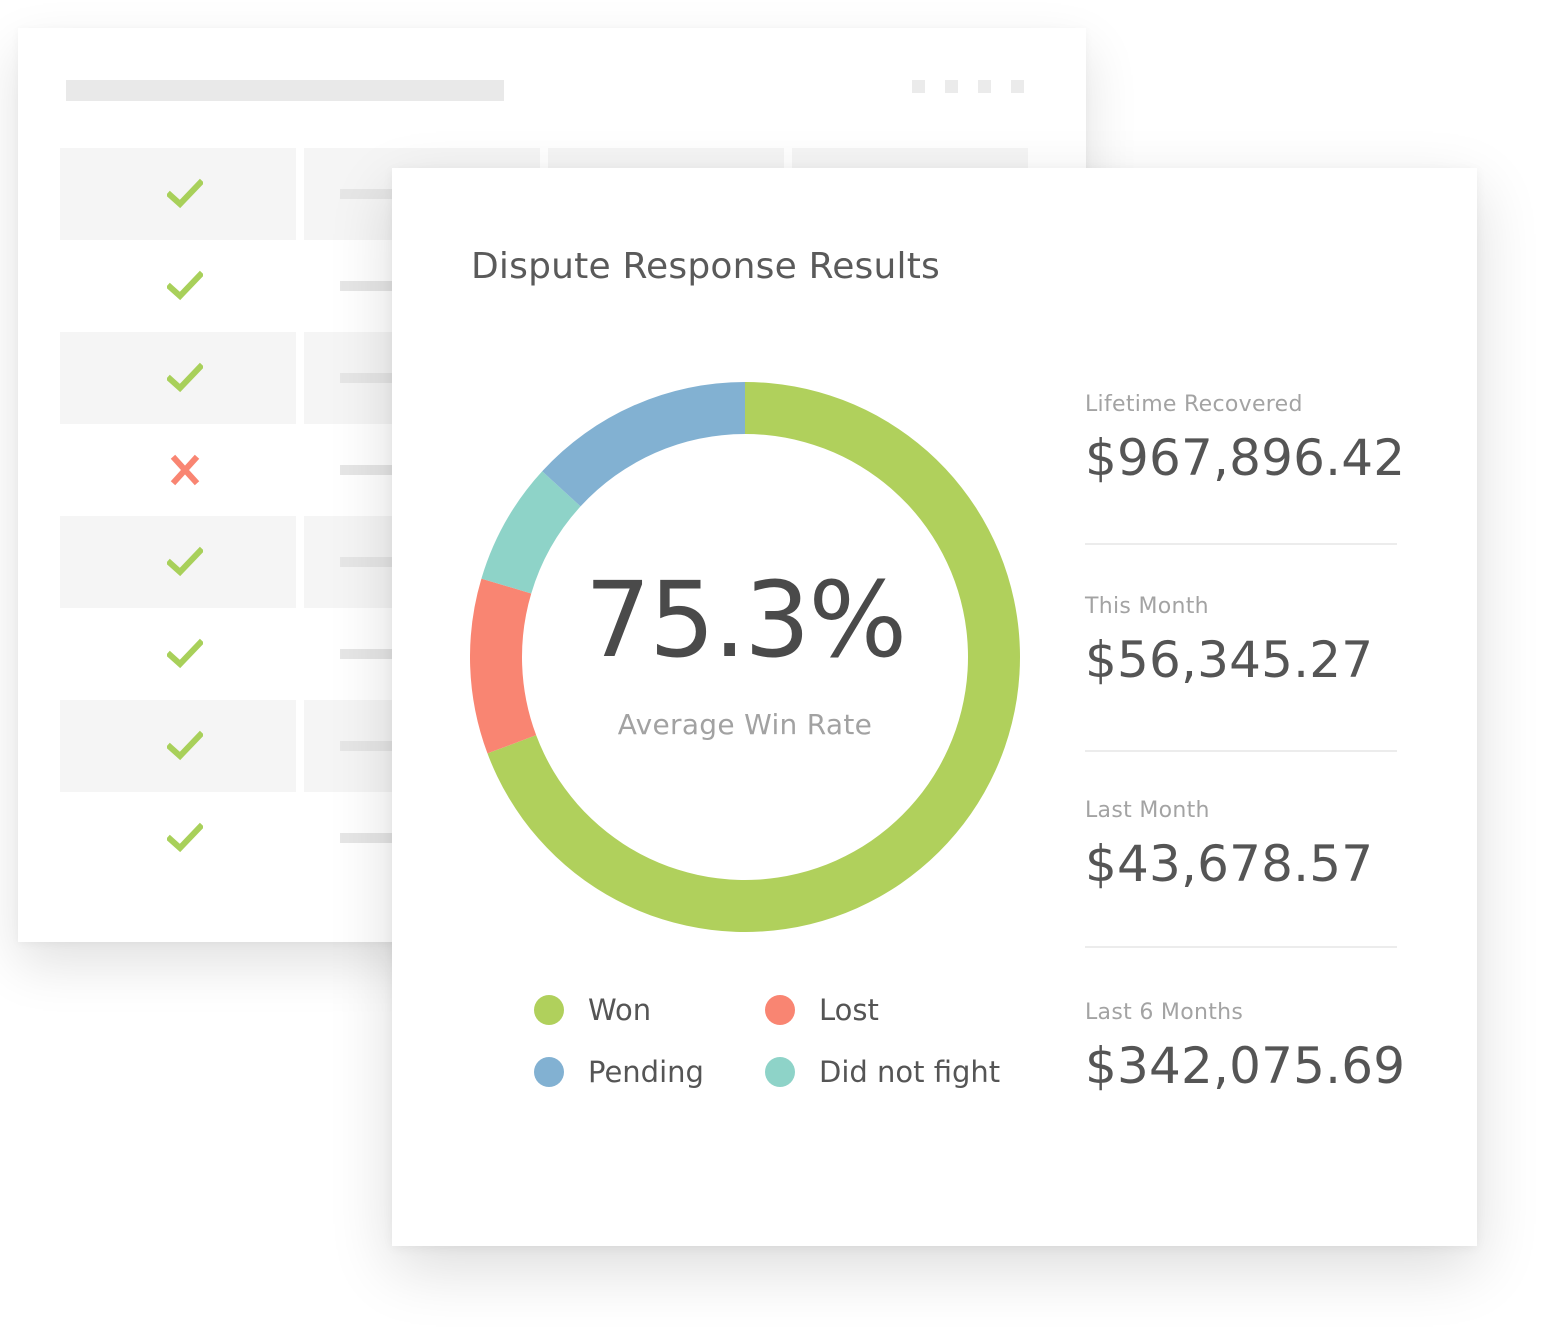  What do you see at coordinates (1164, 1012) in the screenshot?
I see `stat-label: Last 6 Months` at bounding box center [1164, 1012].